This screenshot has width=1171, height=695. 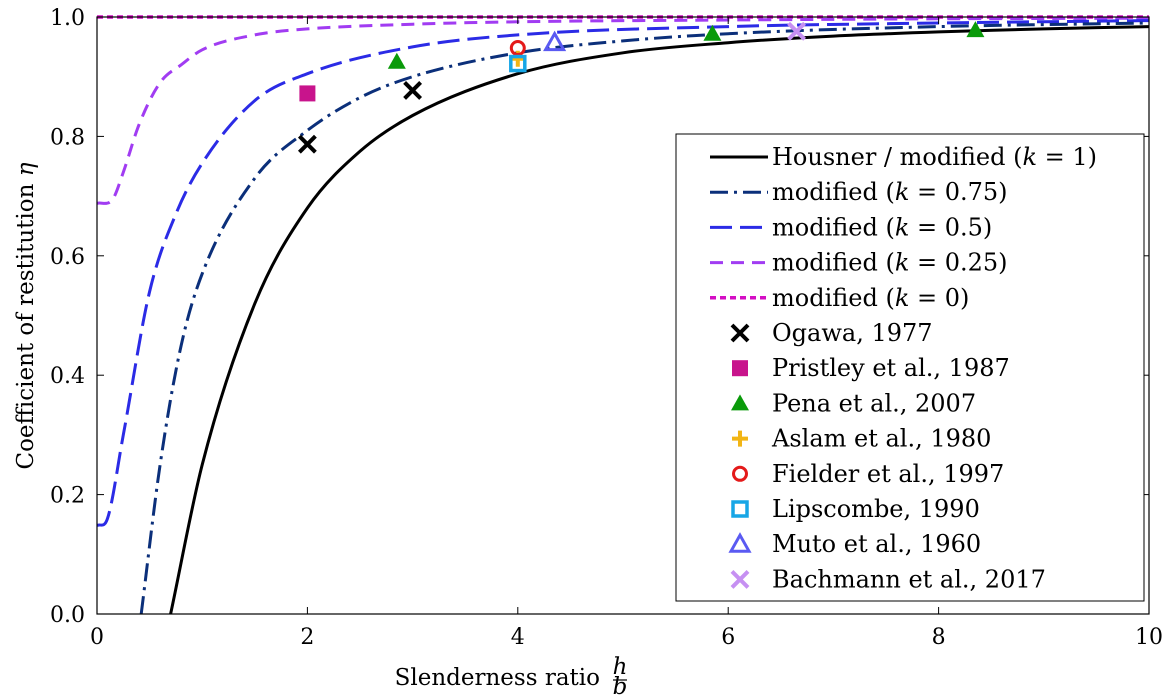 What do you see at coordinates (67, 615) in the screenshot?
I see `y-tick-label-0: 0.0` at bounding box center [67, 615].